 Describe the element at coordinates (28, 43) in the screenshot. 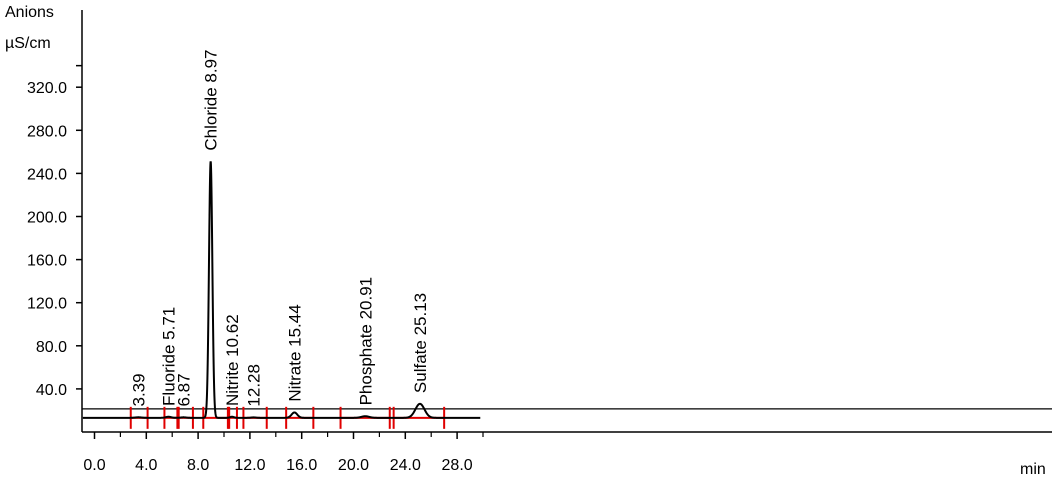

I see `y-axis-title-line2: µS/cm` at that location.